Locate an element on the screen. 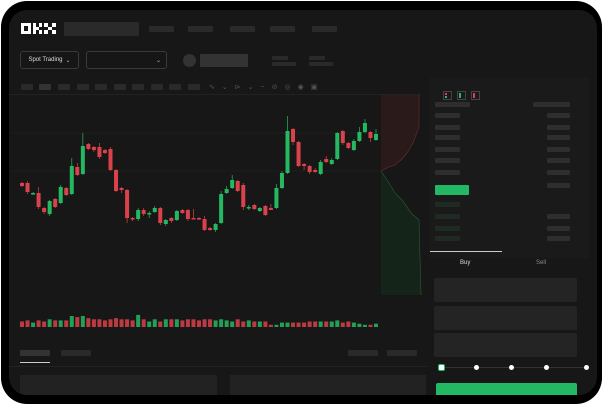 Image resolution: width=603 pixels, height=405 pixels. draw-line-icon: ⊳ is located at coordinates (241, 87).